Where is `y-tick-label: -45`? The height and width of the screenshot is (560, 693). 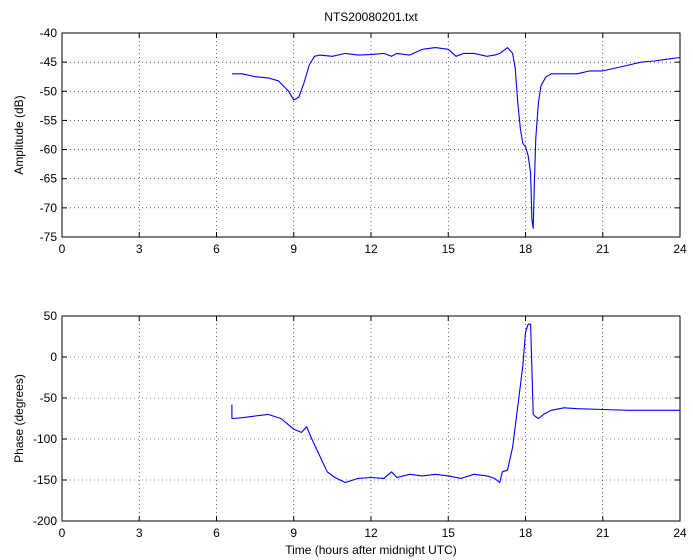 y-tick-label: -45 is located at coordinates (49, 62).